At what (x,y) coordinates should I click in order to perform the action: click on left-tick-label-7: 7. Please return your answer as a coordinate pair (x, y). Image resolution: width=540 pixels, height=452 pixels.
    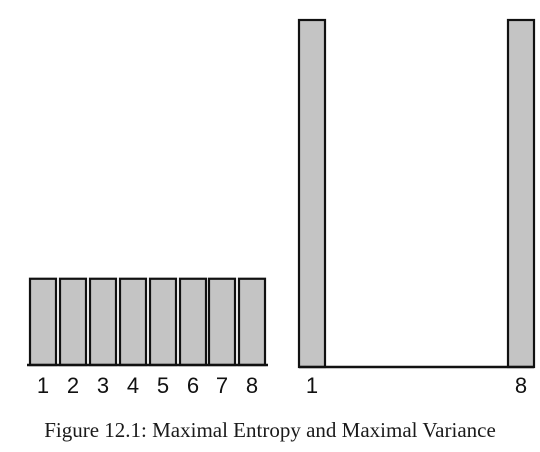
    Looking at the image, I should click on (222, 385).